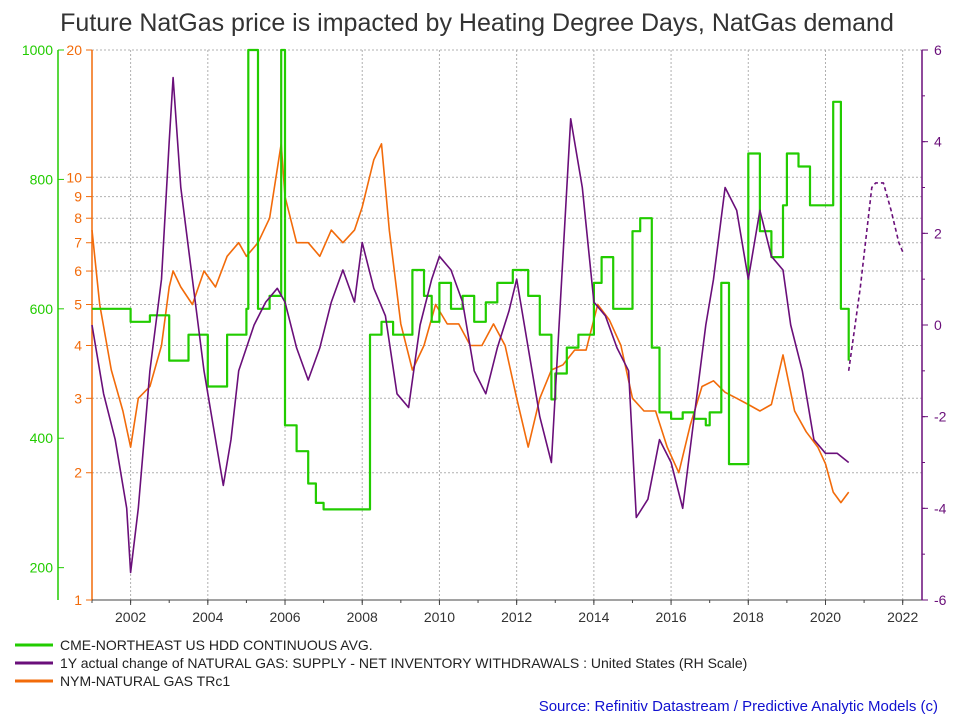 This screenshot has height=714, width=954. Describe the element at coordinates (670, 617) in the screenshot. I see `x-tick-label: 2016` at that location.